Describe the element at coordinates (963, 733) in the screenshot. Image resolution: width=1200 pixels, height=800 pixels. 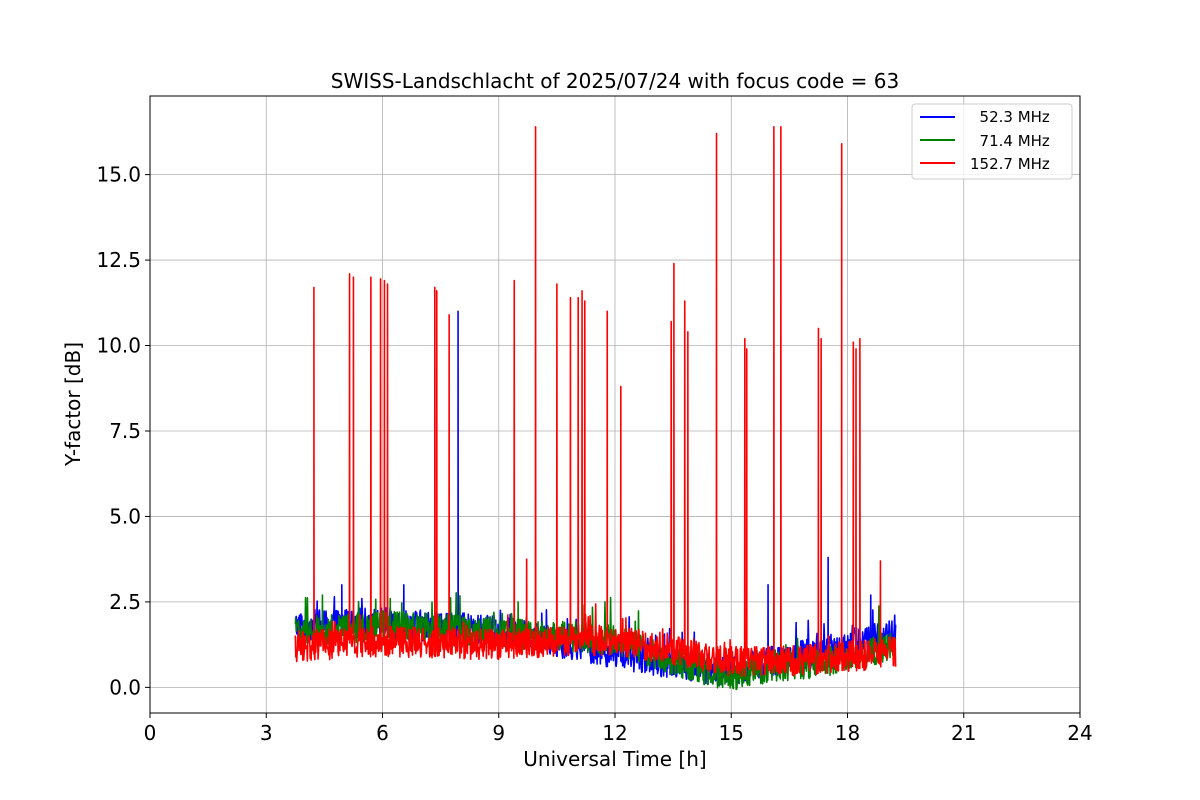
I see `x-tick-label: 21` at that location.